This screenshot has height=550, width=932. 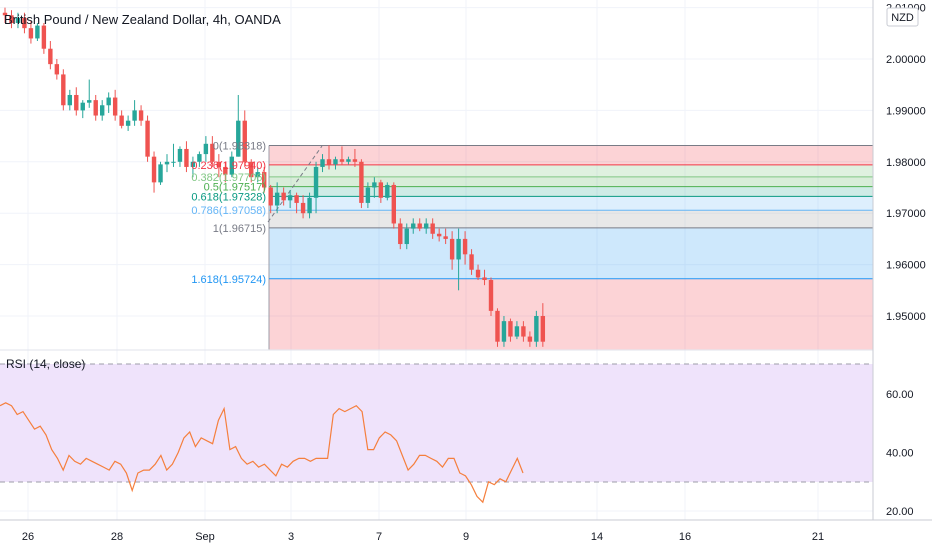 I want to click on time-axis-background, so click(x=466, y=535).